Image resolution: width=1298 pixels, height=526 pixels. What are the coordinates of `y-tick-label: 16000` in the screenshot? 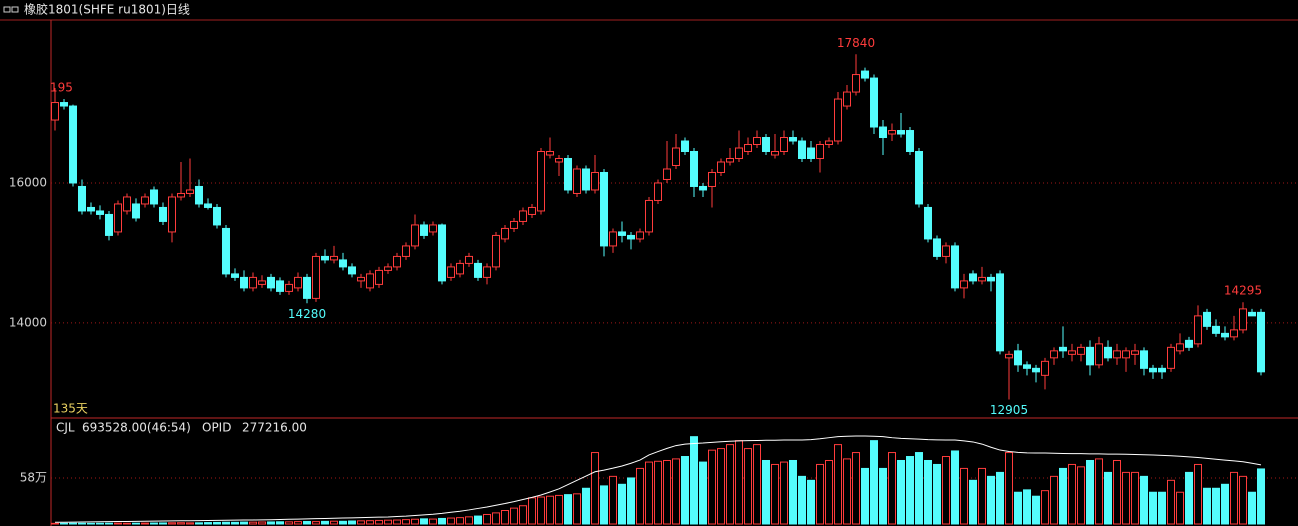 It's located at (28, 182).